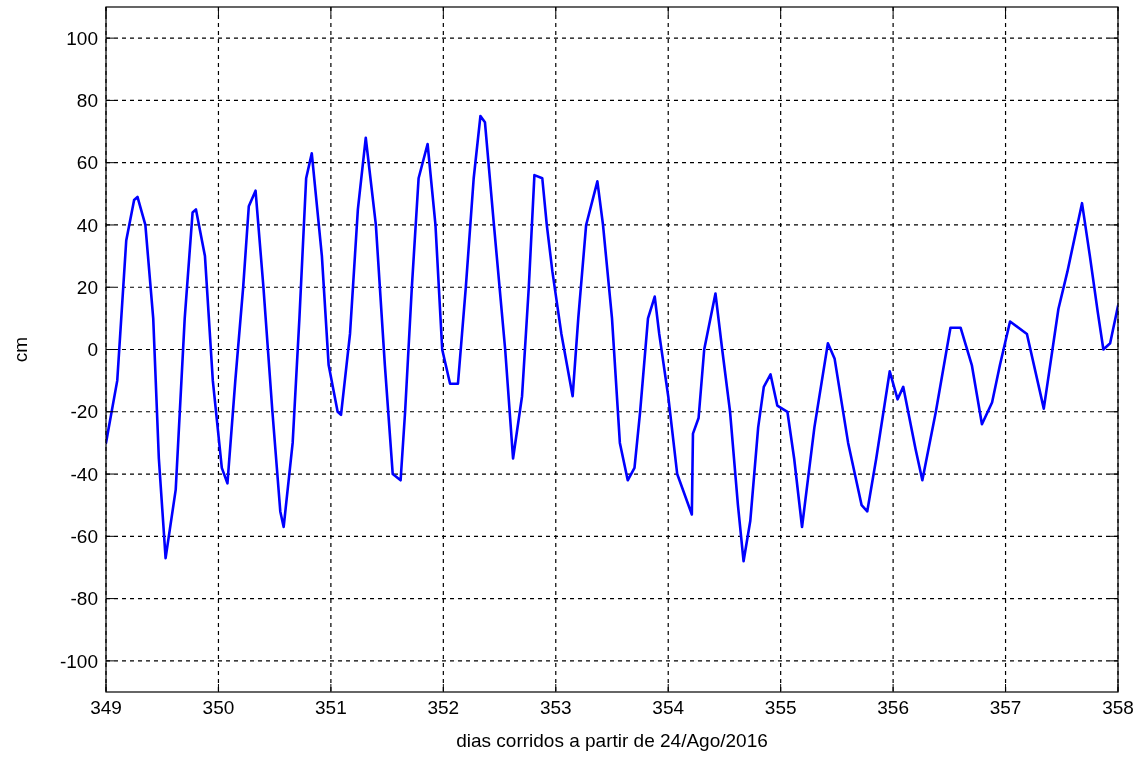 This screenshot has height=762, width=1146. What do you see at coordinates (106, 707) in the screenshot?
I see `x-tick-label: 349` at bounding box center [106, 707].